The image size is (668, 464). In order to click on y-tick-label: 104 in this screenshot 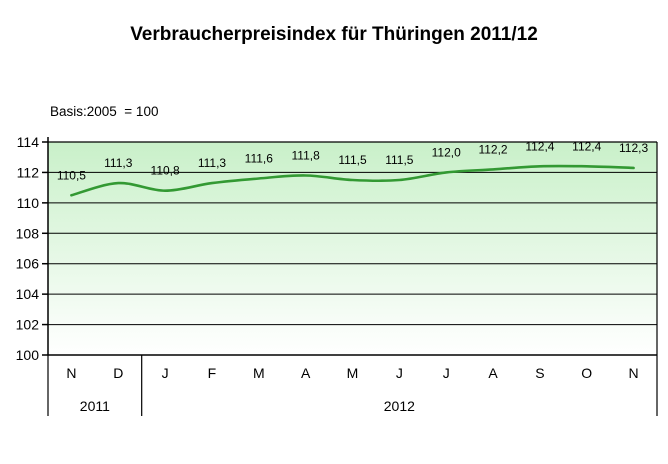, I will do `click(28, 294)`.